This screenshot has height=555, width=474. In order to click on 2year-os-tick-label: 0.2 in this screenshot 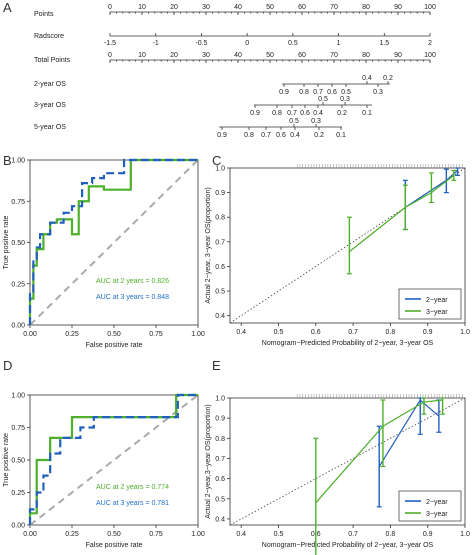, I will do `click(388, 78)`.